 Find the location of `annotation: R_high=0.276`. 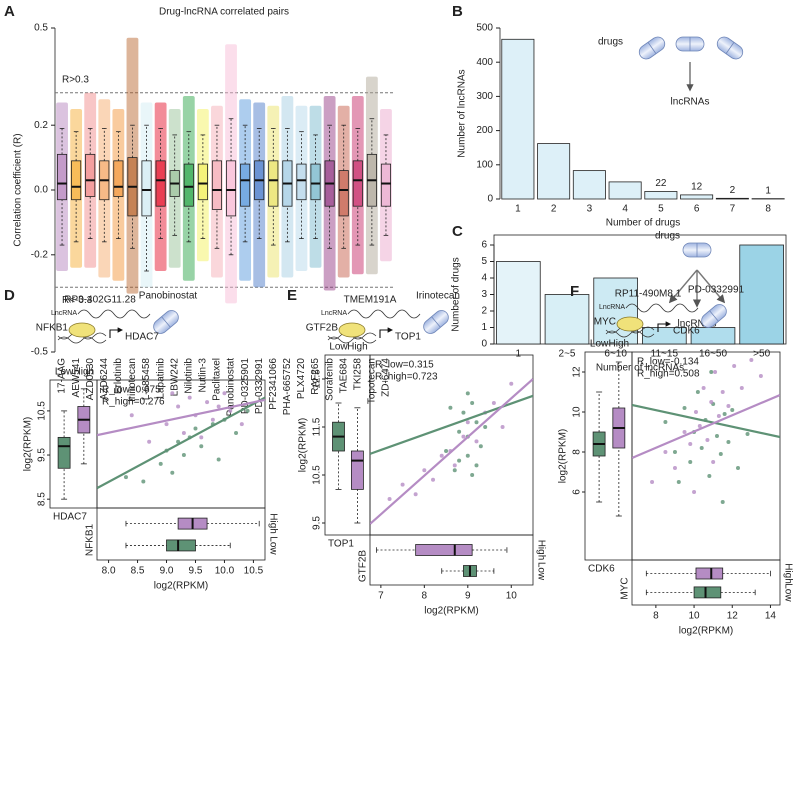

annotation: R_high=0.276 is located at coordinates (133, 402).